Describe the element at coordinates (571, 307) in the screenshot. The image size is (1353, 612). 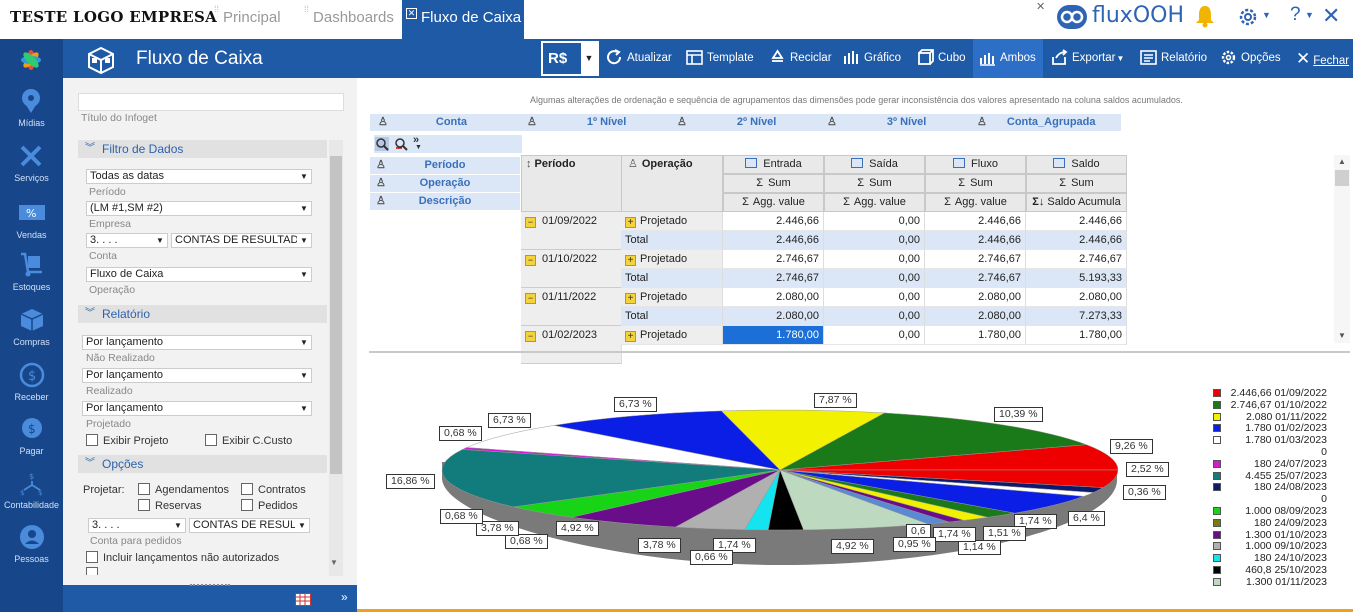
I see `periodo-cell: −01/11/2022` at that location.